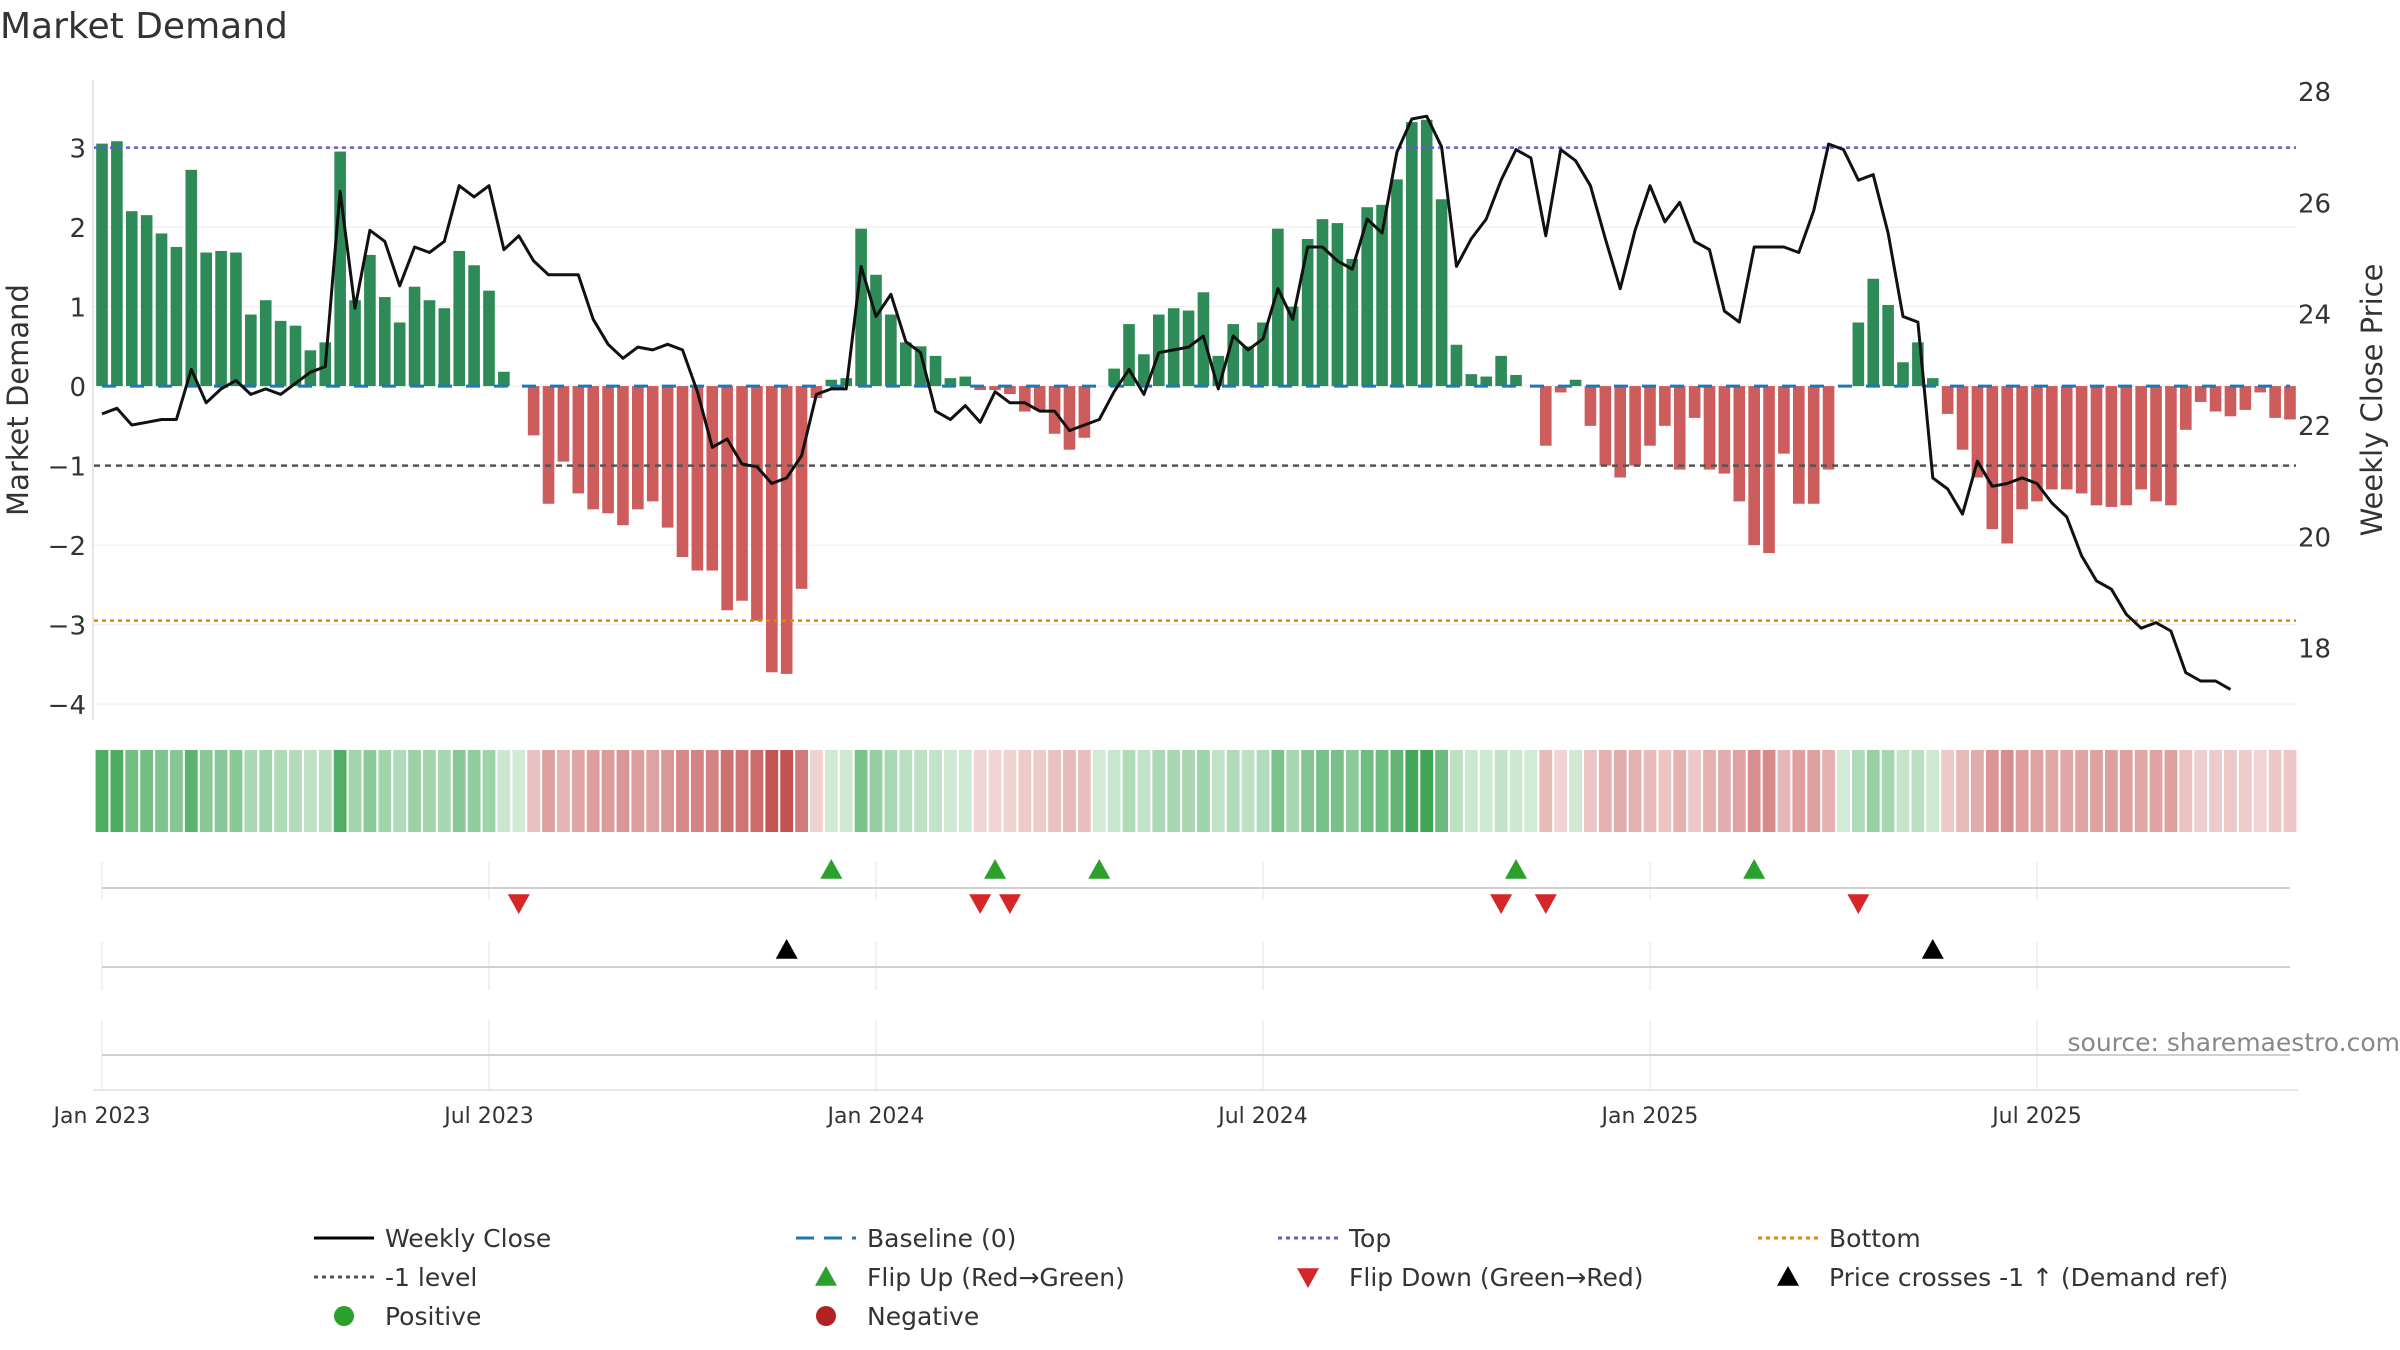 This screenshot has height=1350, width=2400. Describe the element at coordinates (2314, 538) in the screenshot. I see `right-tick-label: 20` at that location.